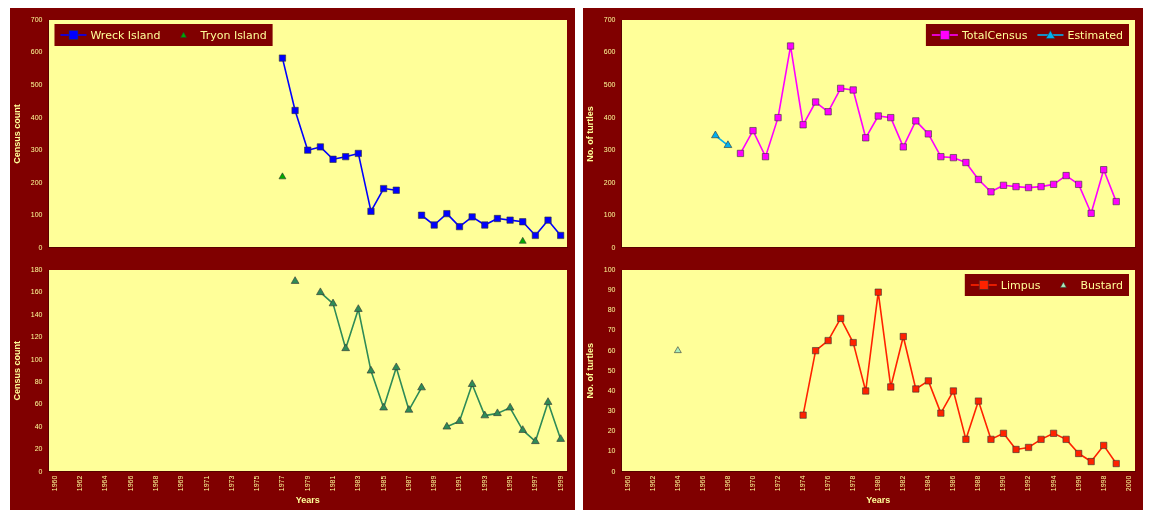 Image resolution: width=1150 pixels, height=513 pixels. I want to click on legend-label: Wreck Island, so click(125, 35).